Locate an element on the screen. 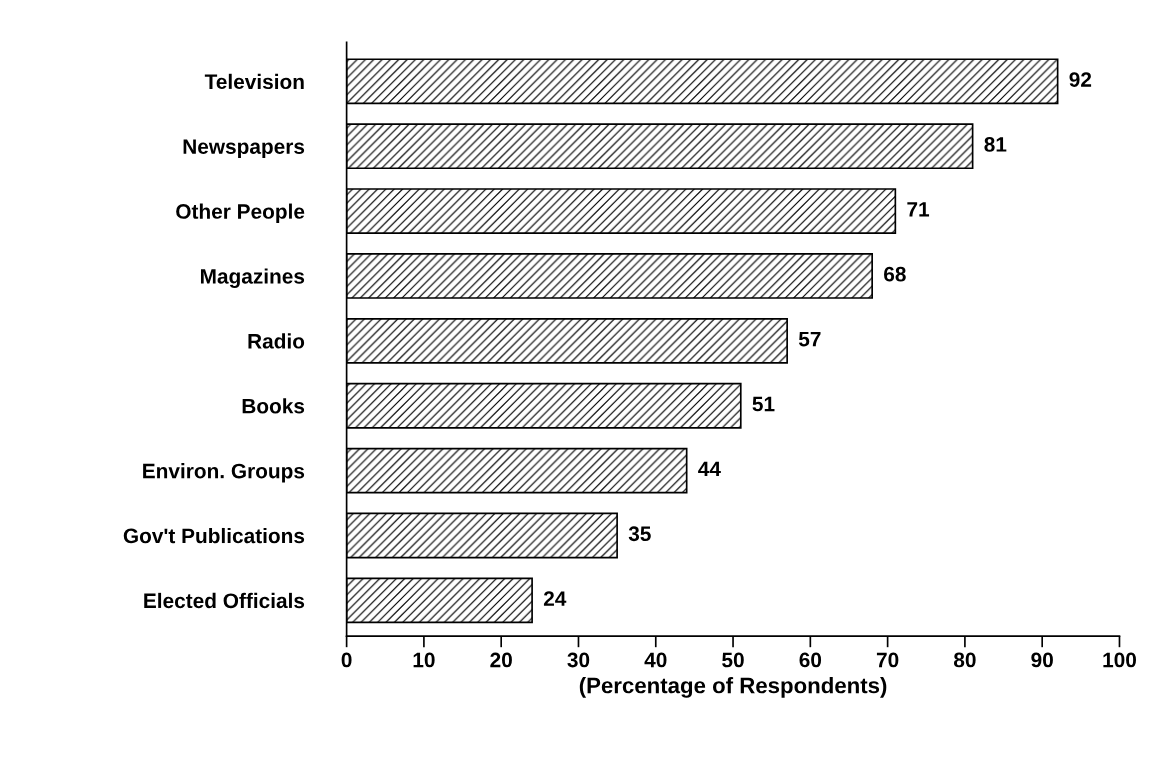 The width and height of the screenshot is (1171, 771). y-tick-label: Gov't Publications is located at coordinates (214, 535).